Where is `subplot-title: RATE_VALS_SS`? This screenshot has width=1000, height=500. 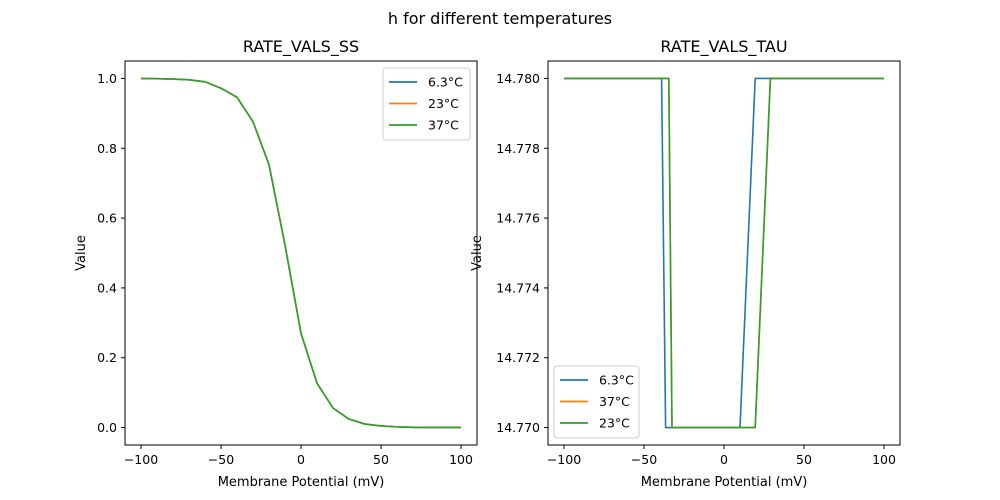 subplot-title: RATE_VALS_SS is located at coordinates (301, 47).